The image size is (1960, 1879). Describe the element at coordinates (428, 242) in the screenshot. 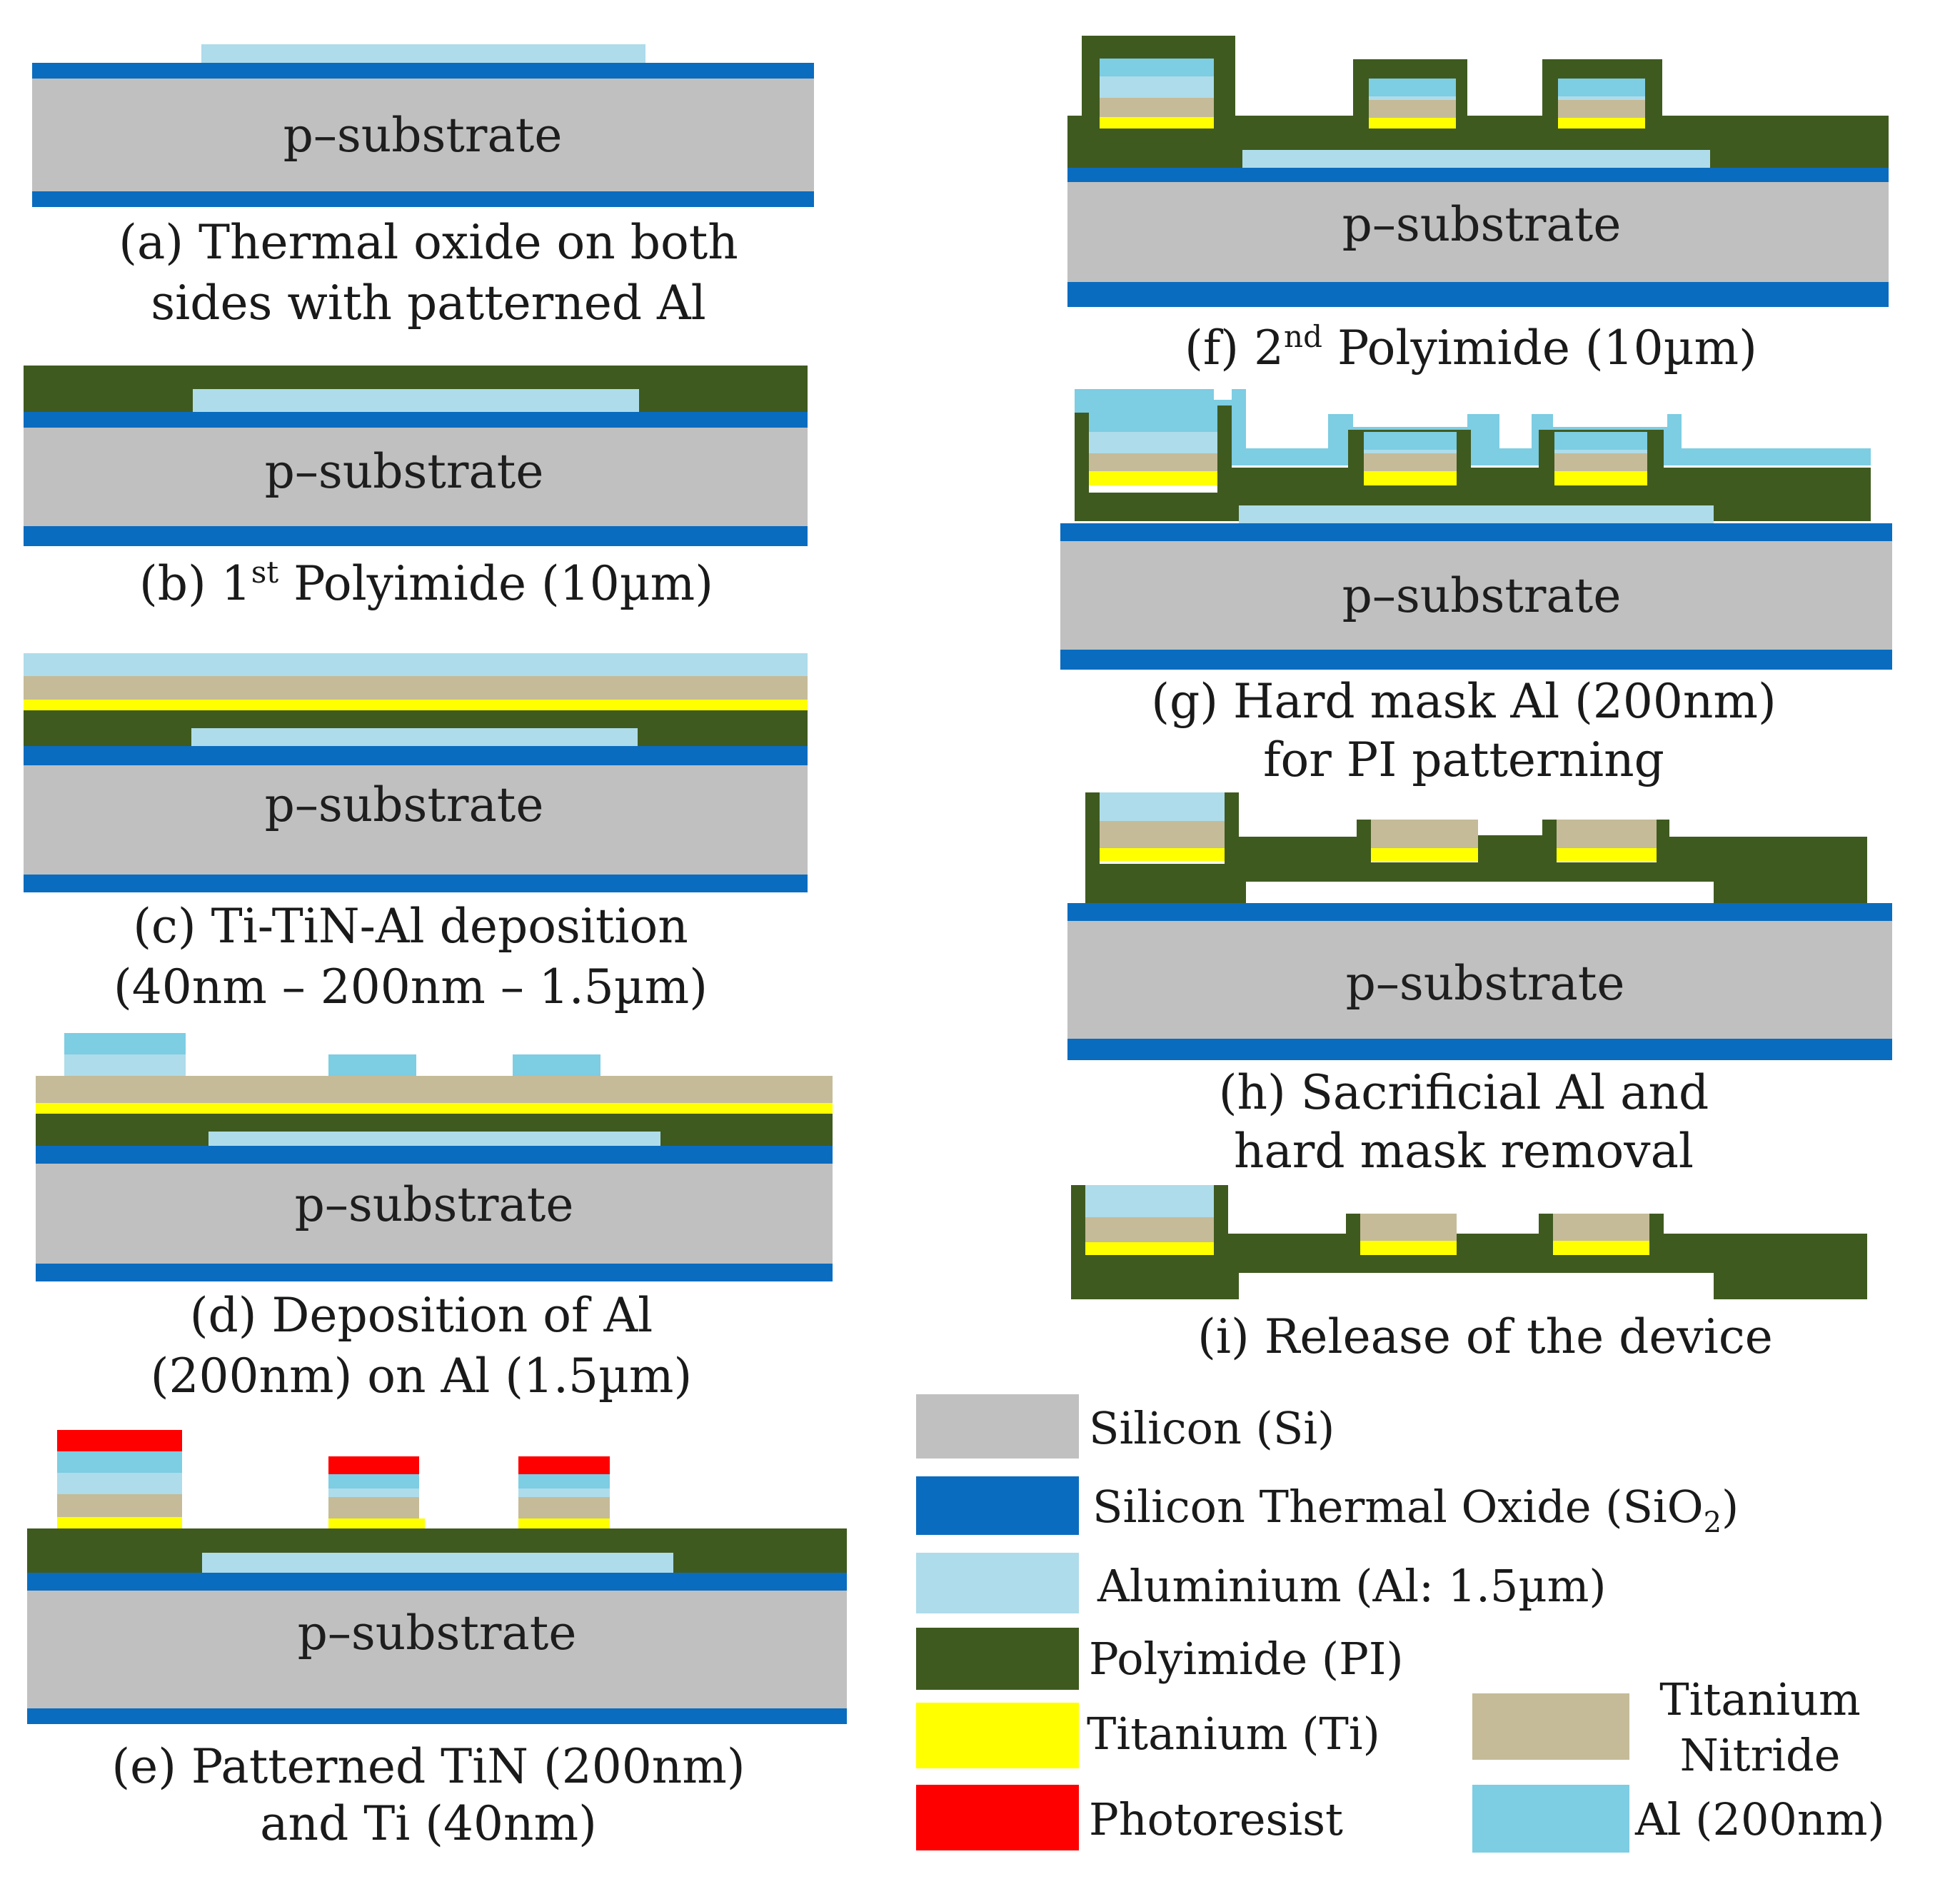

I see `step-a-caption-line-1: (a) Thermal oxide on both` at that location.